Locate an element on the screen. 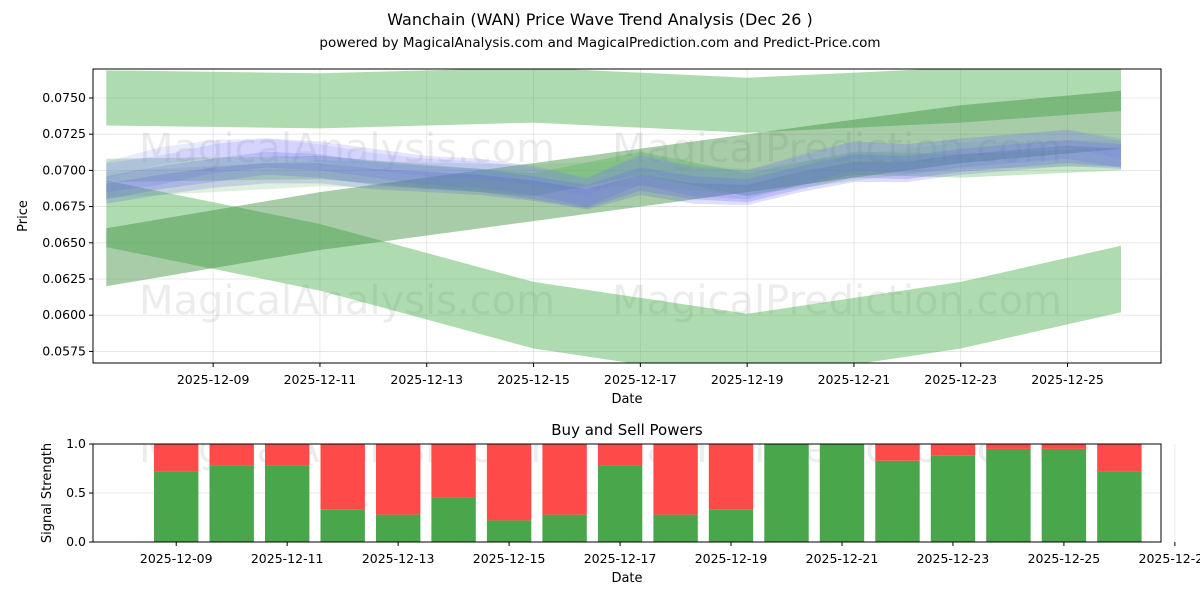 This screenshot has width=1200, height=600. signal-x-axis-label: Date is located at coordinates (626, 578).